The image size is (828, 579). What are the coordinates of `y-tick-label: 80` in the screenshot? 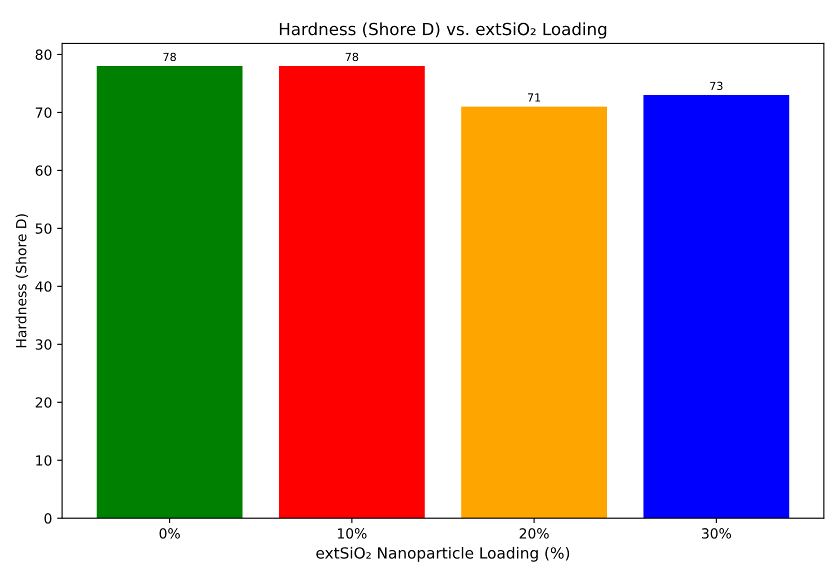 It's located at (44, 54).